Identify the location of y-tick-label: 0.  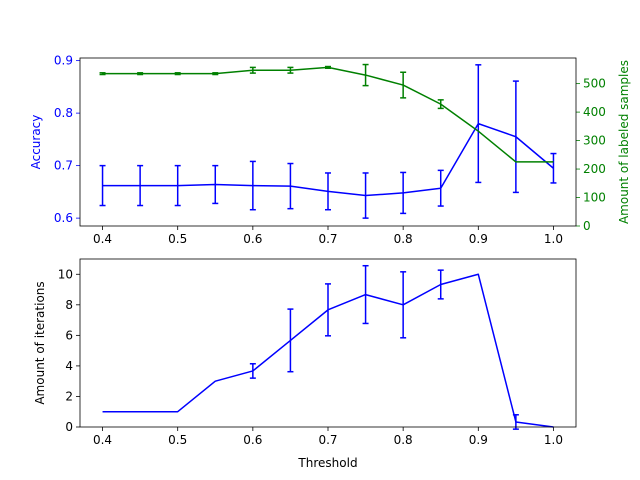
(69, 427).